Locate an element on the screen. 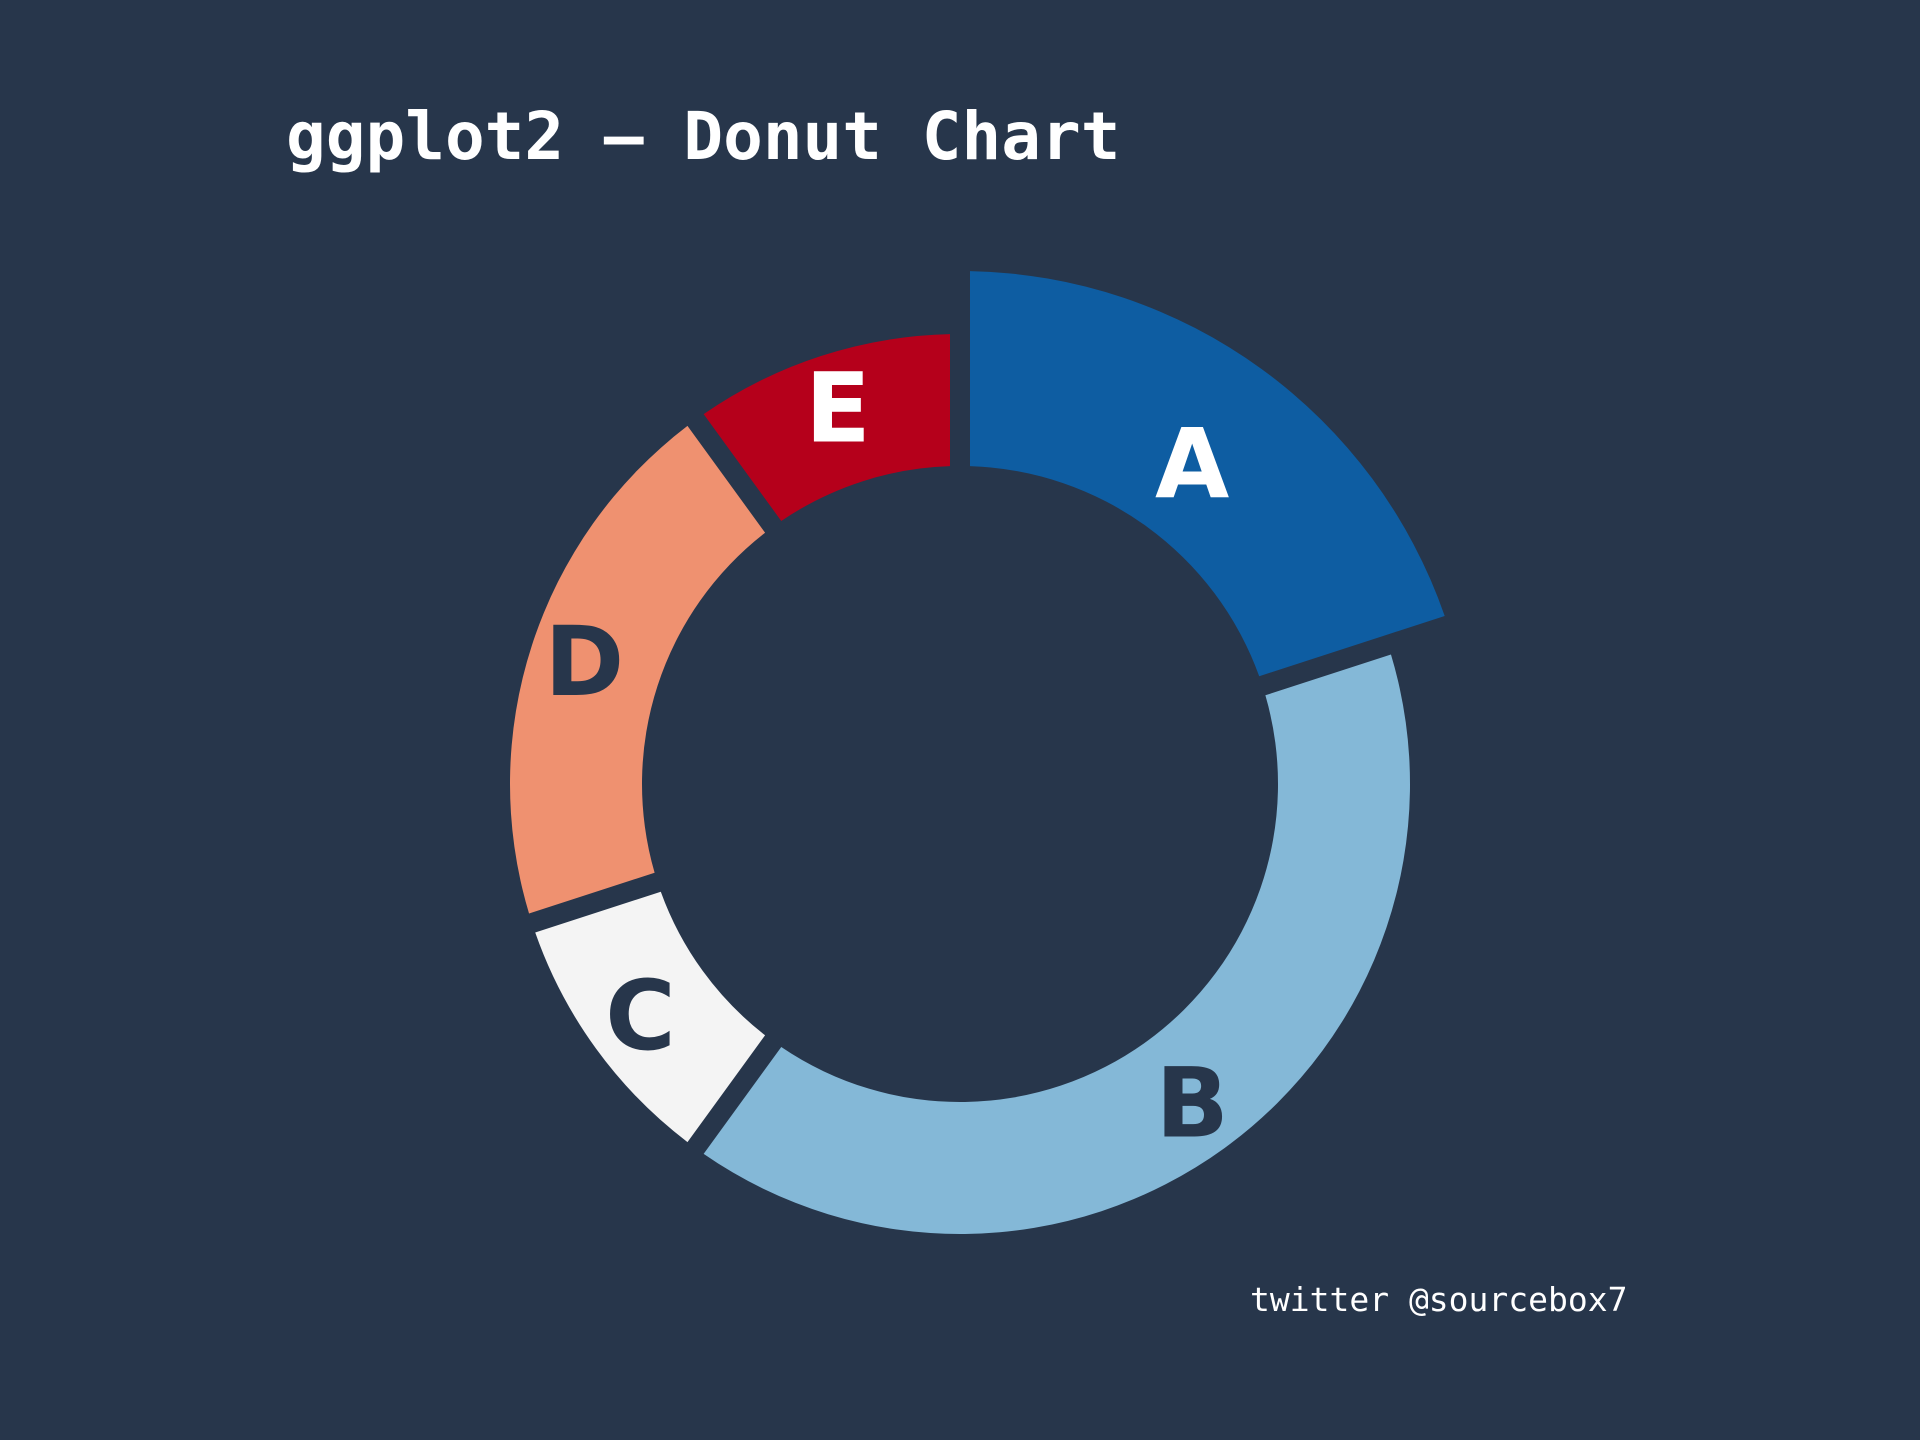 The image size is (1920, 1440). donut-slice-a is located at coordinates (1207, 474).